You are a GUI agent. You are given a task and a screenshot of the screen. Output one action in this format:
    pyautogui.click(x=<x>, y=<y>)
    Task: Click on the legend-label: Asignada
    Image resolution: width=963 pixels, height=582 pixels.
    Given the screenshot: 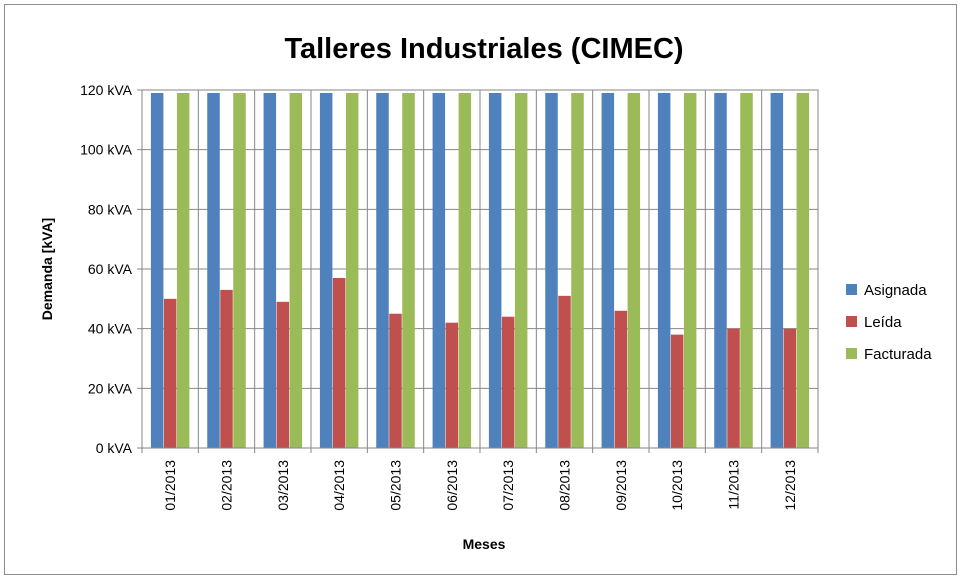 What is the action you would take?
    pyautogui.click(x=895, y=290)
    